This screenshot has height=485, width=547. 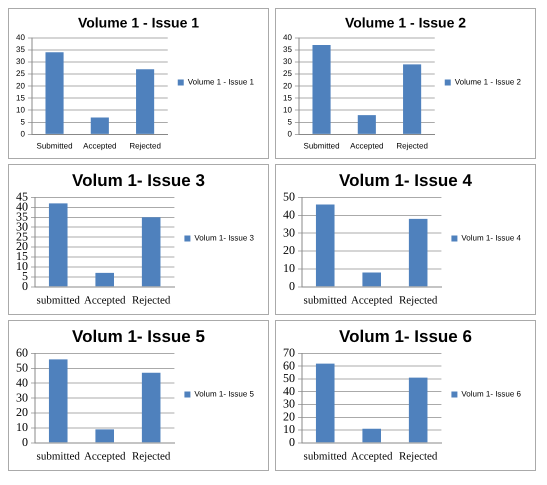 I want to click on chart-title: Volum 1- Issue 5, so click(x=138, y=336).